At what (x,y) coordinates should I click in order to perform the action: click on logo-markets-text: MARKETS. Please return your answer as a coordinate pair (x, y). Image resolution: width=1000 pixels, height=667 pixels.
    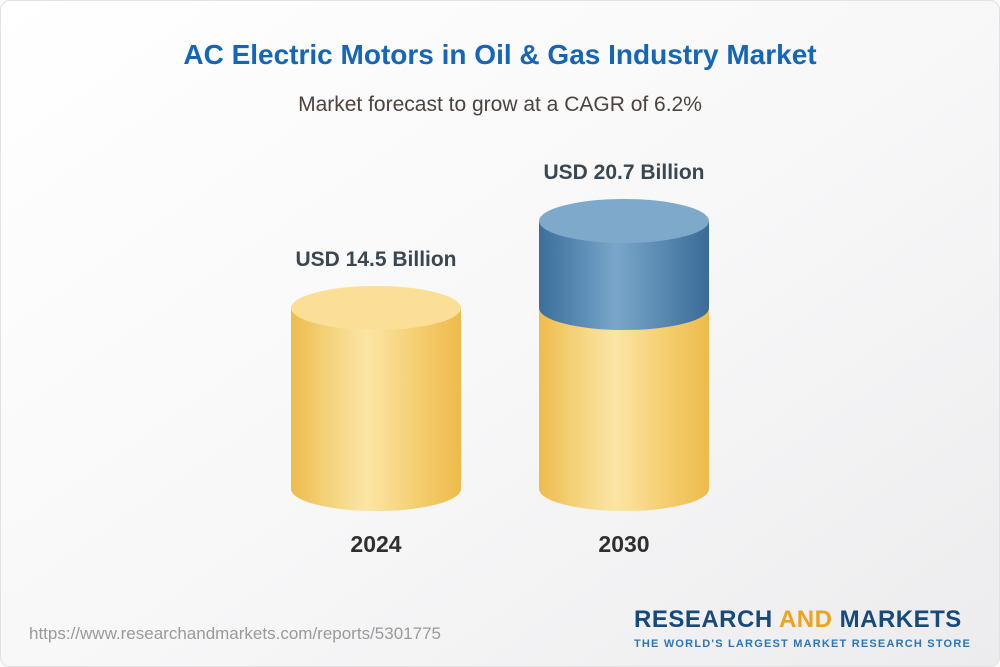
    Looking at the image, I should click on (900, 619).